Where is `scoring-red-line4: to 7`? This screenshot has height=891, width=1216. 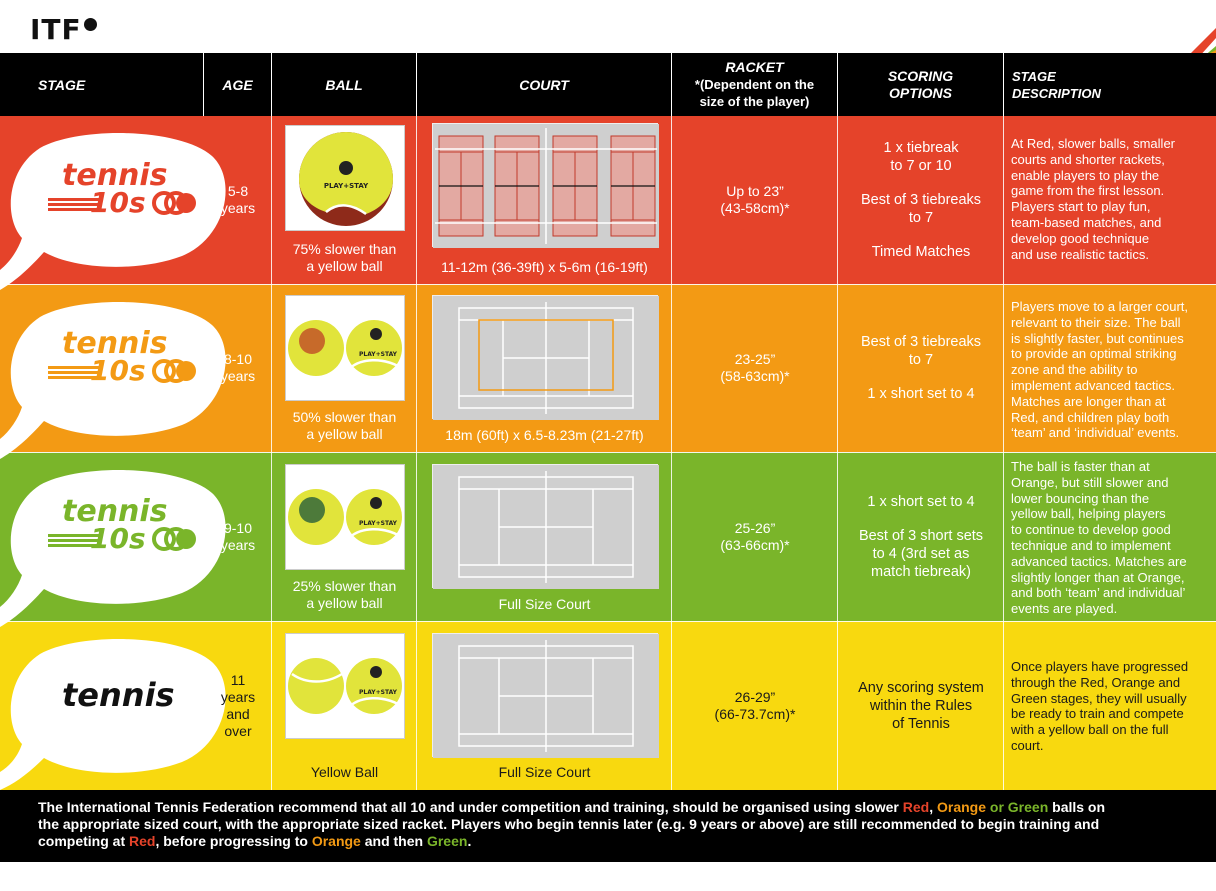 scoring-red-line4: to 7 is located at coordinates (921, 218).